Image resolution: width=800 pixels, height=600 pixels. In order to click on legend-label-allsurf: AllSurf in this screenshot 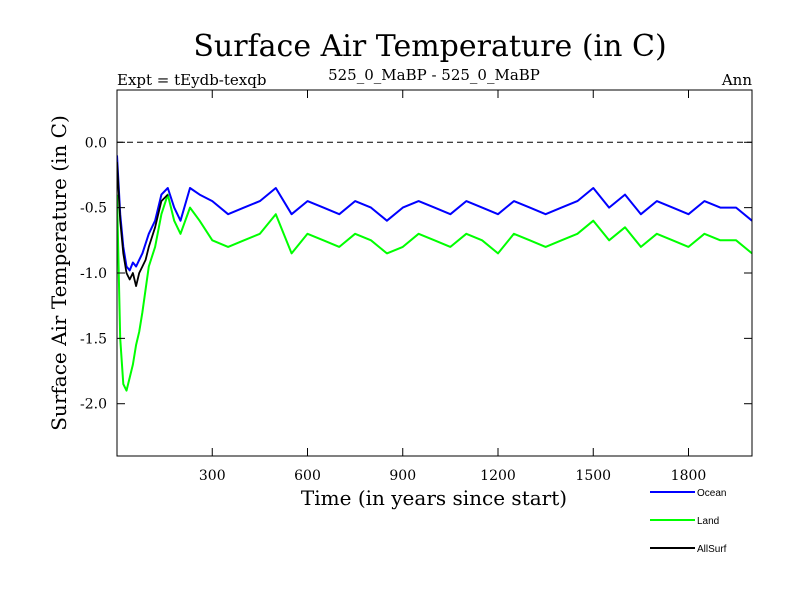, I will do `click(712, 549)`.